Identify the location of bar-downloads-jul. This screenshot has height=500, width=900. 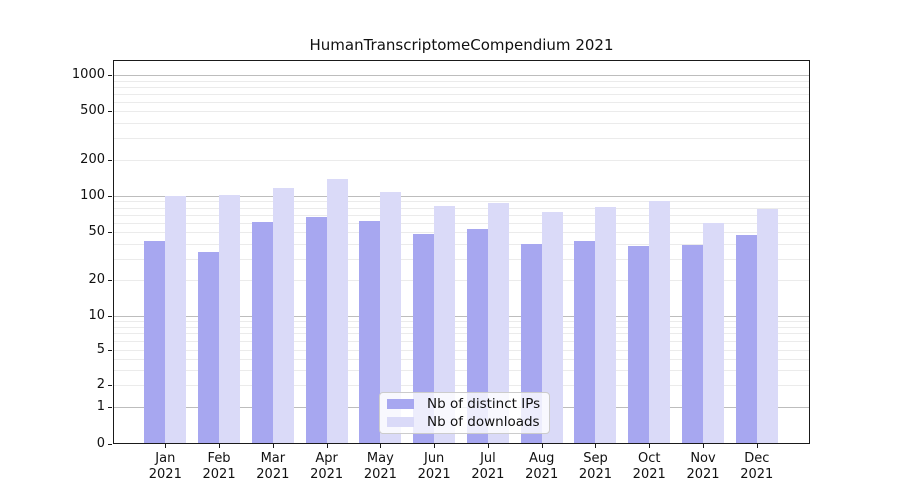
(498, 323).